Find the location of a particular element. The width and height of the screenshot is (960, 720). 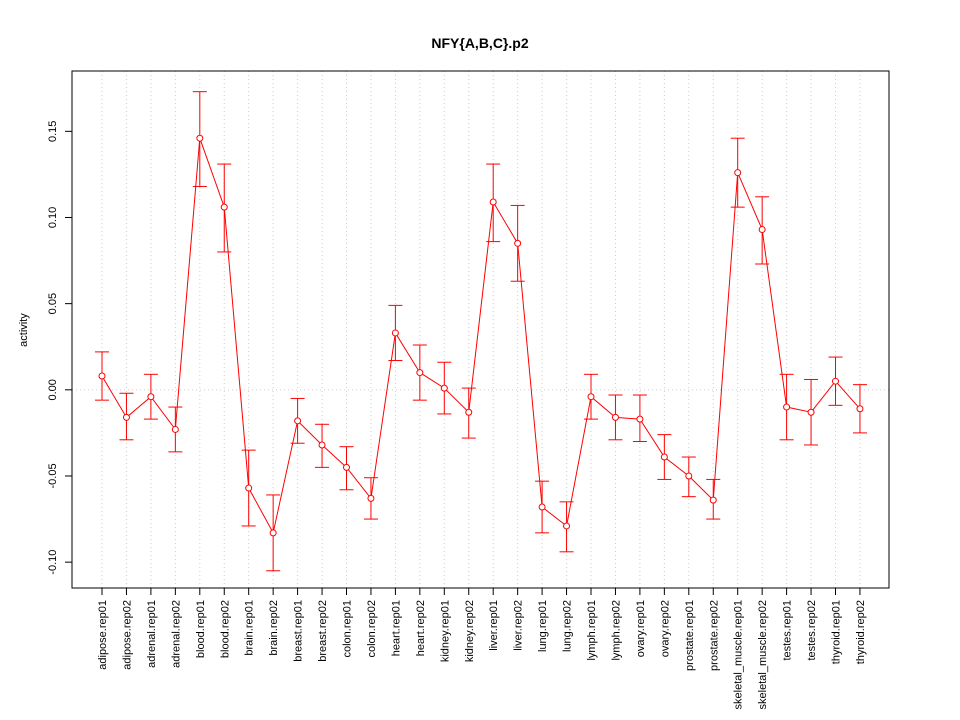

x-tick-label: brain.rep01 is located at coordinates (250, 628).